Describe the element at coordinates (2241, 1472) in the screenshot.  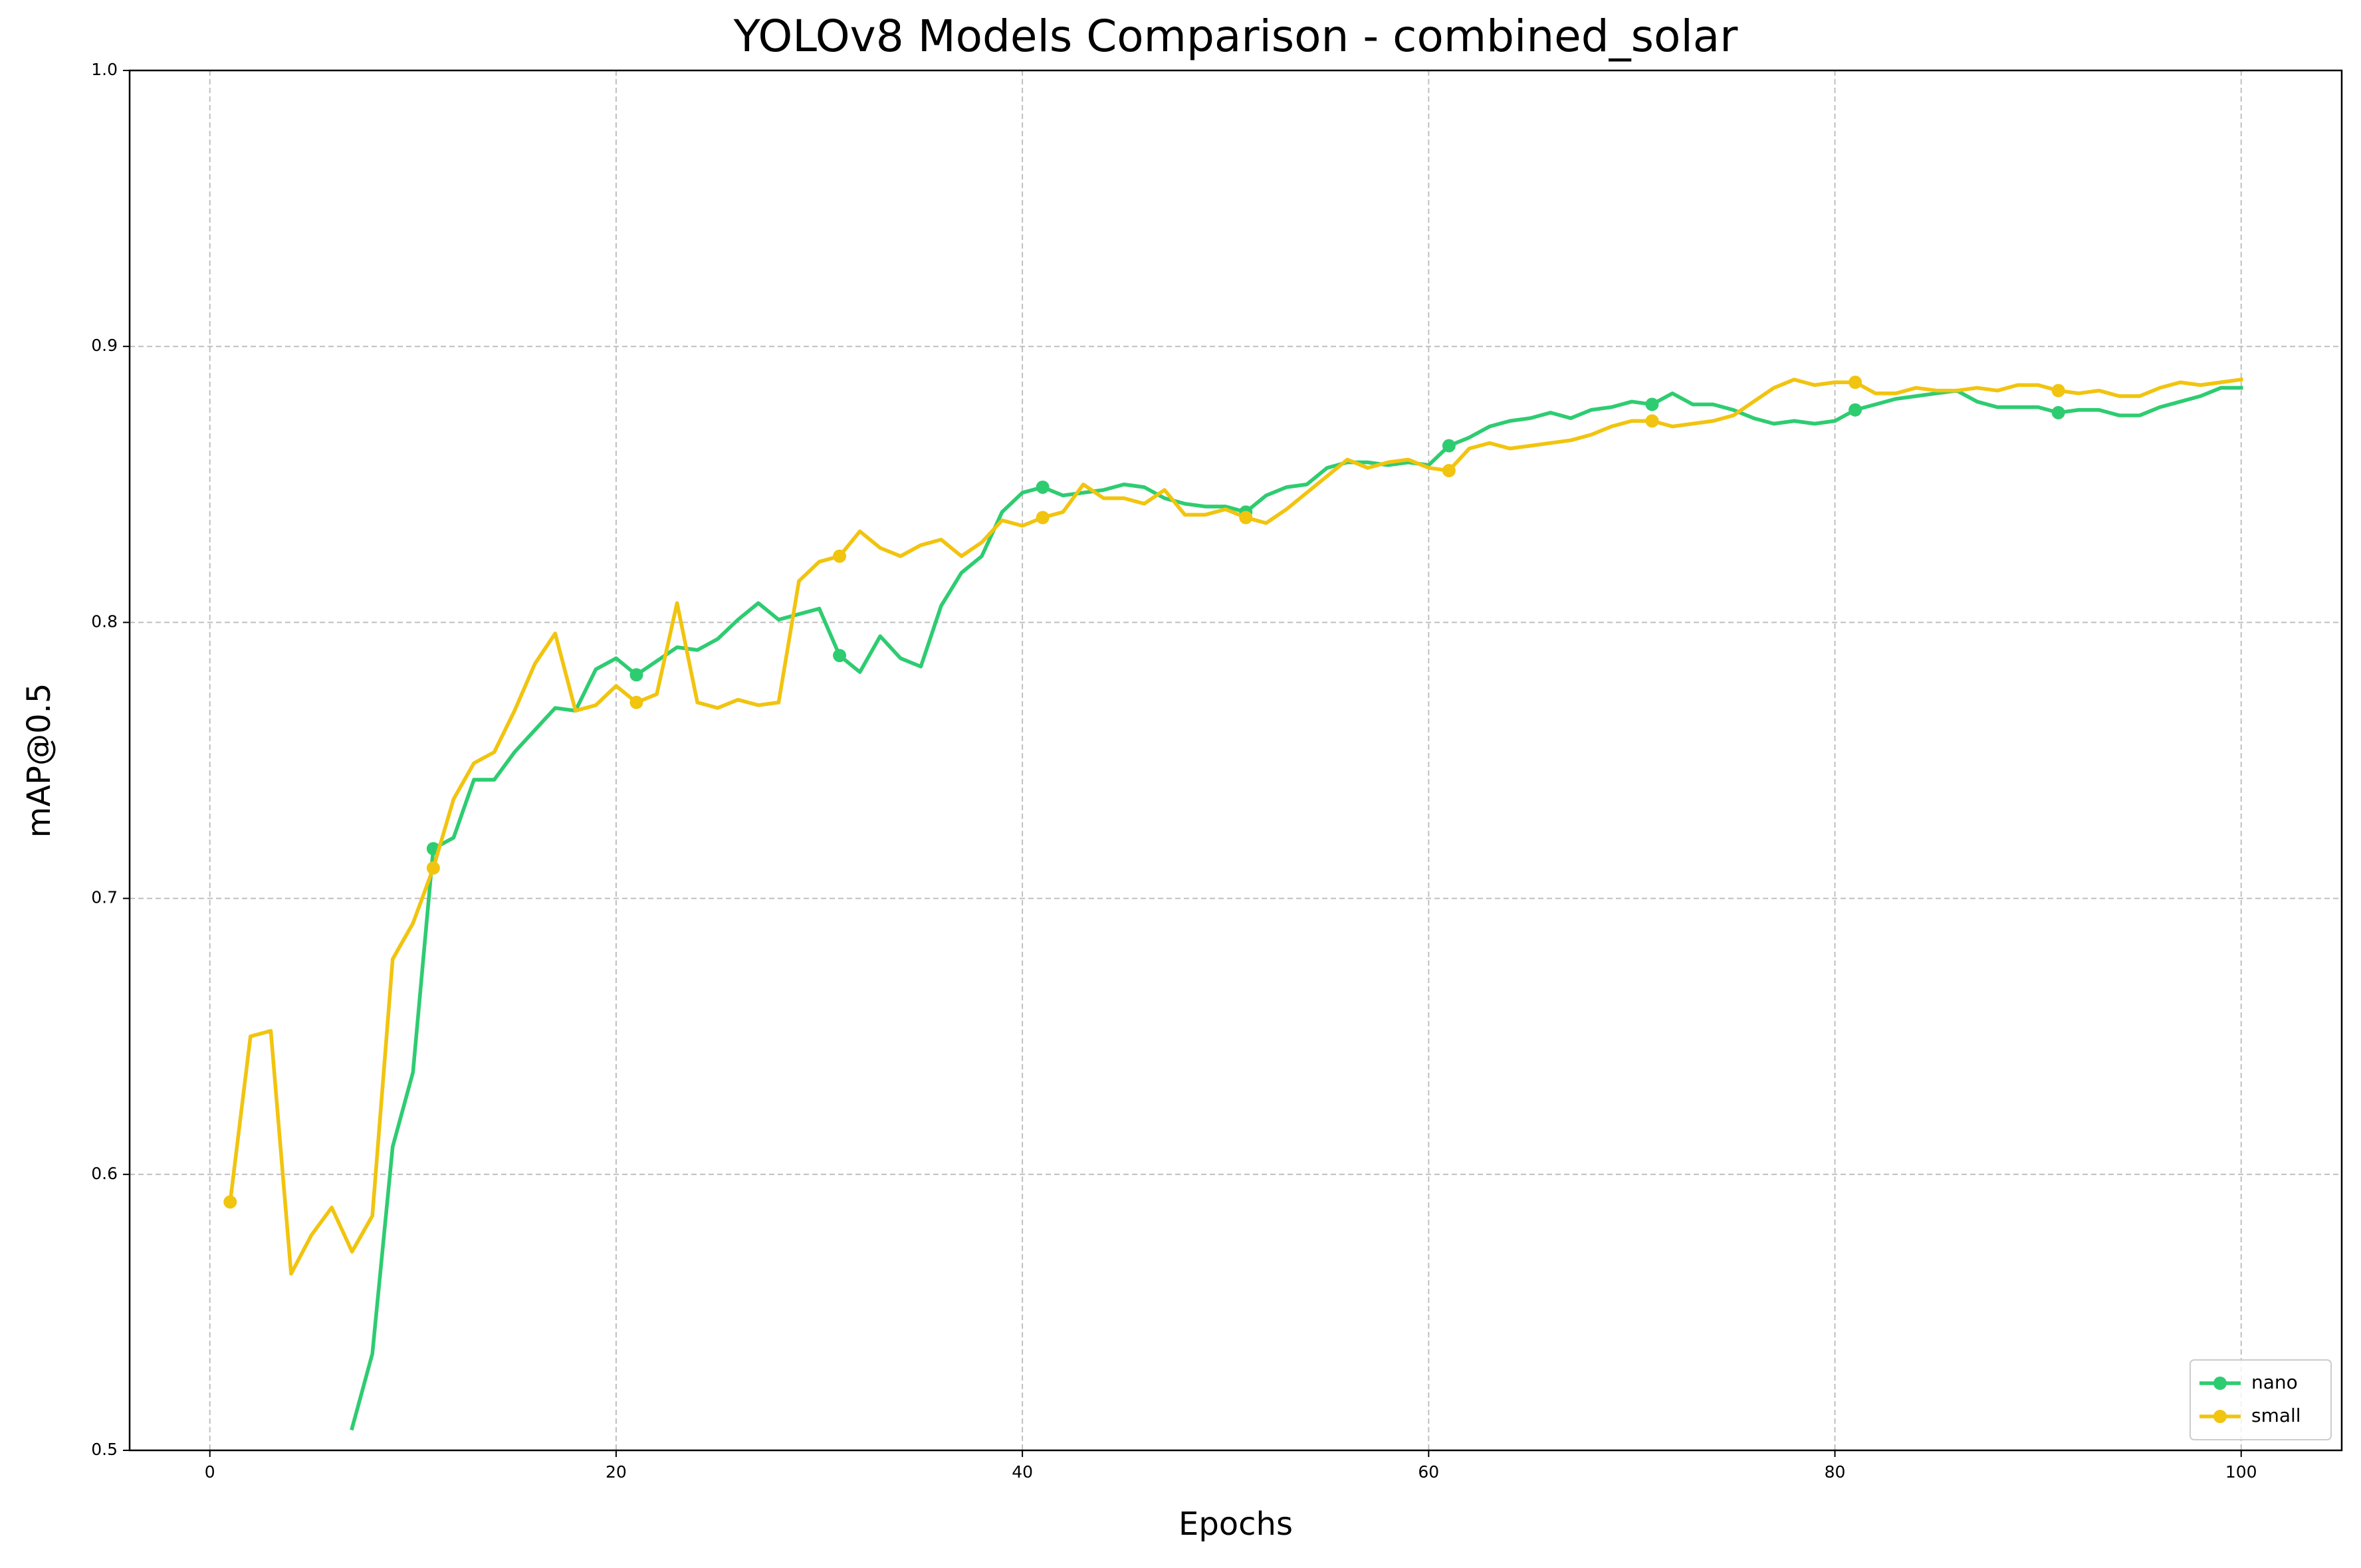
I see `x-tick-label: 100` at that location.